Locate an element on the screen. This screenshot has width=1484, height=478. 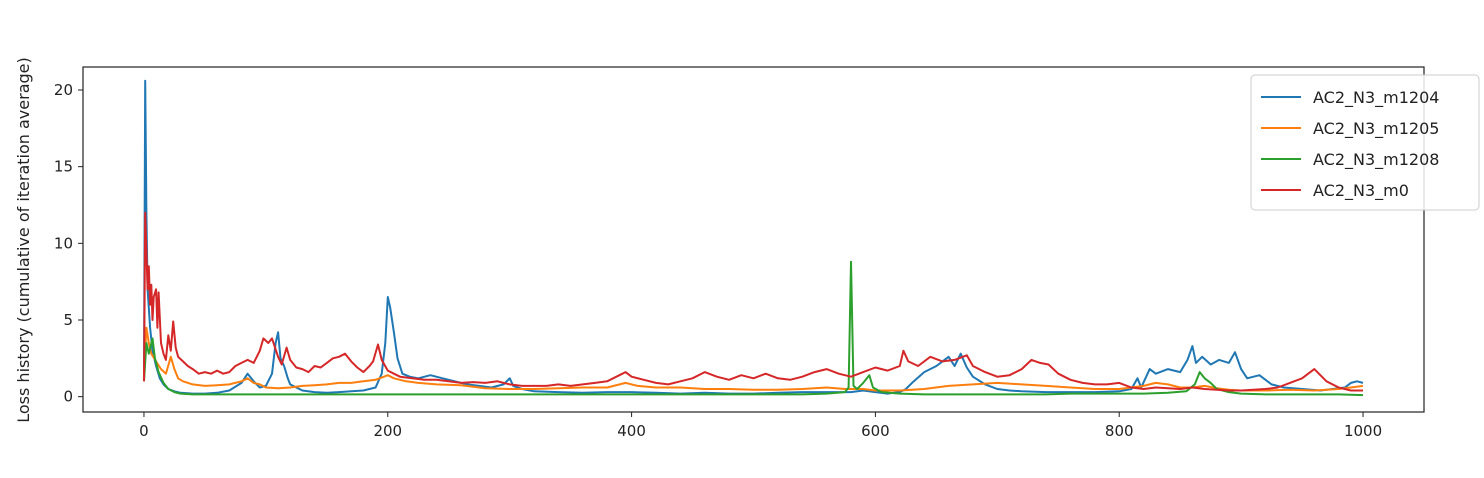
y-tick-label: 0 is located at coordinates (68, 397).